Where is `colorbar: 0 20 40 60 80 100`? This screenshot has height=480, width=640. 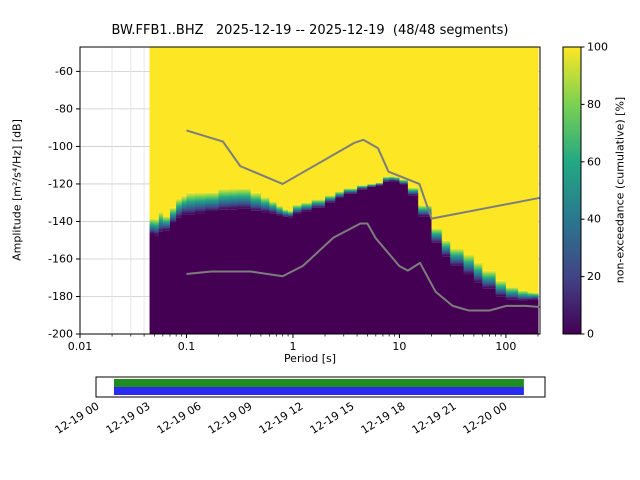
colorbar: 0 20 40 60 80 100 is located at coordinates (585, 191).